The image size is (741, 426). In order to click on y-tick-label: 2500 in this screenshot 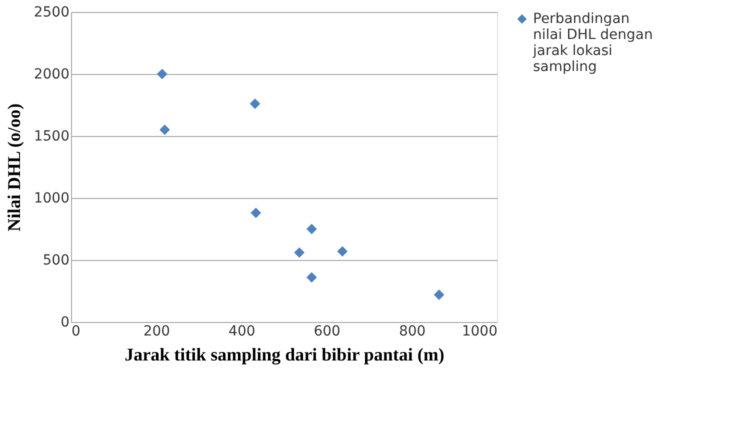, I will do `click(52, 12)`.